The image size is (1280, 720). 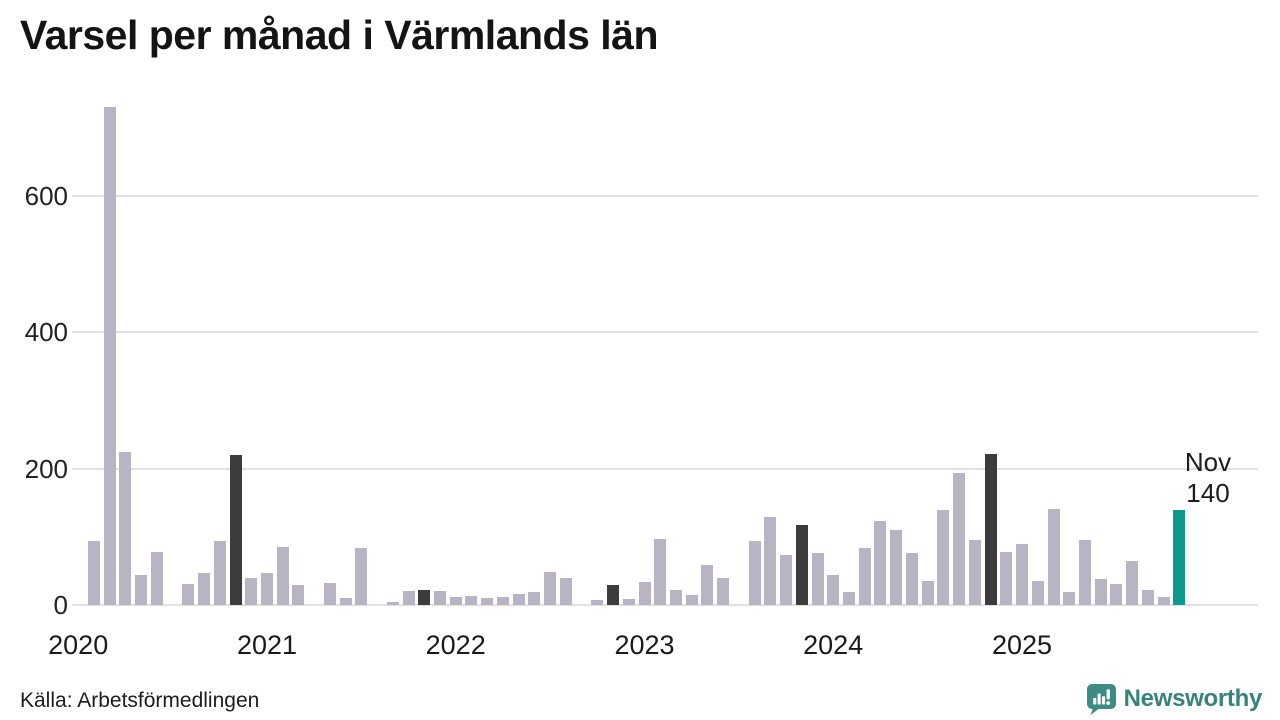 What do you see at coordinates (46, 468) in the screenshot?
I see `y-axis-tick-label: 200` at bounding box center [46, 468].